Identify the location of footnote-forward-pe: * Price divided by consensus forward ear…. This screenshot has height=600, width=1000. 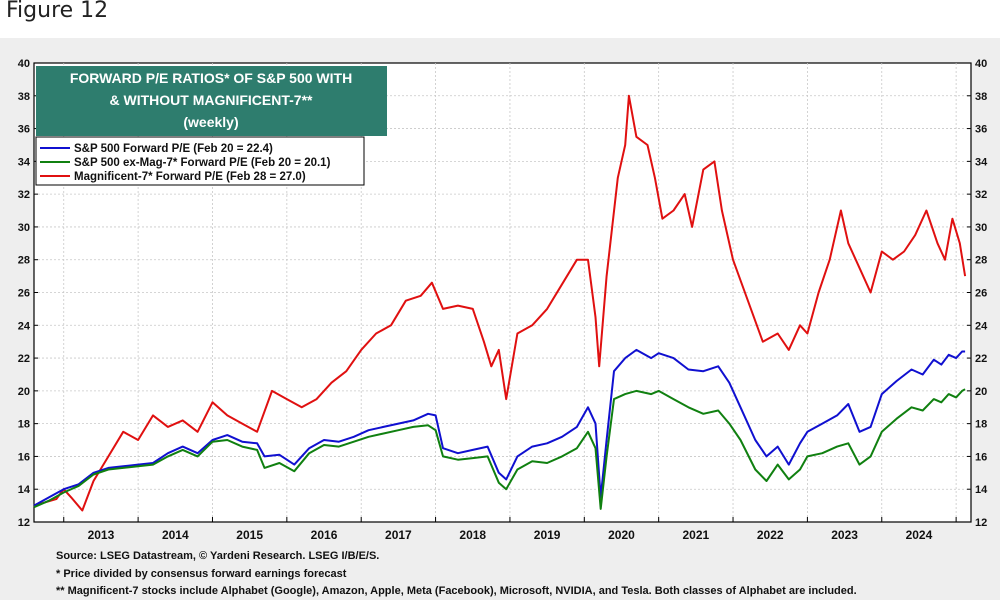
(201, 574).